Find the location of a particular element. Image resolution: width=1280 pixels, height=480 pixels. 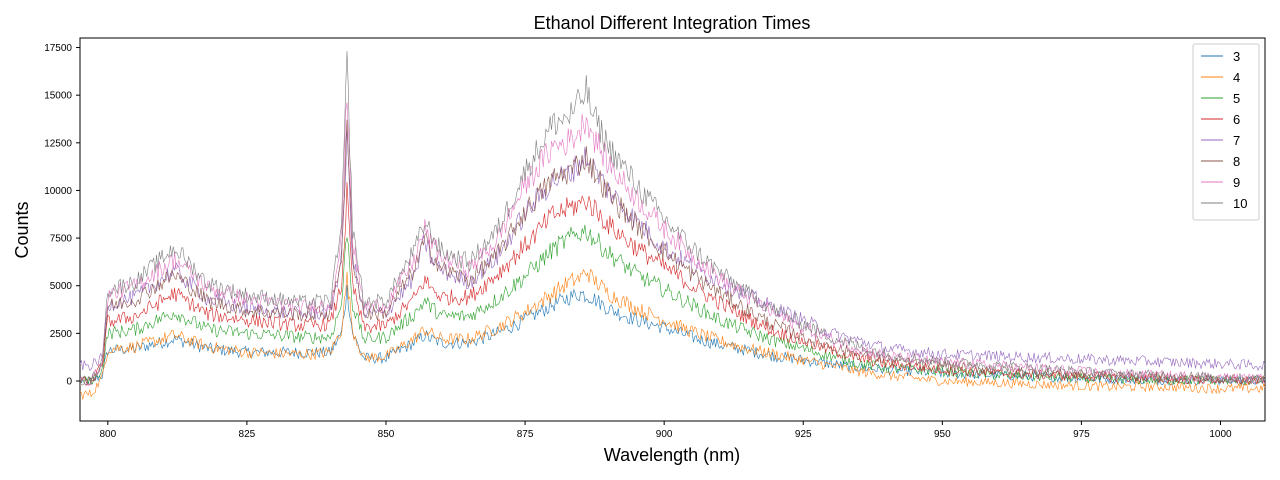

x-tick-label: 825 is located at coordinates (247, 434).